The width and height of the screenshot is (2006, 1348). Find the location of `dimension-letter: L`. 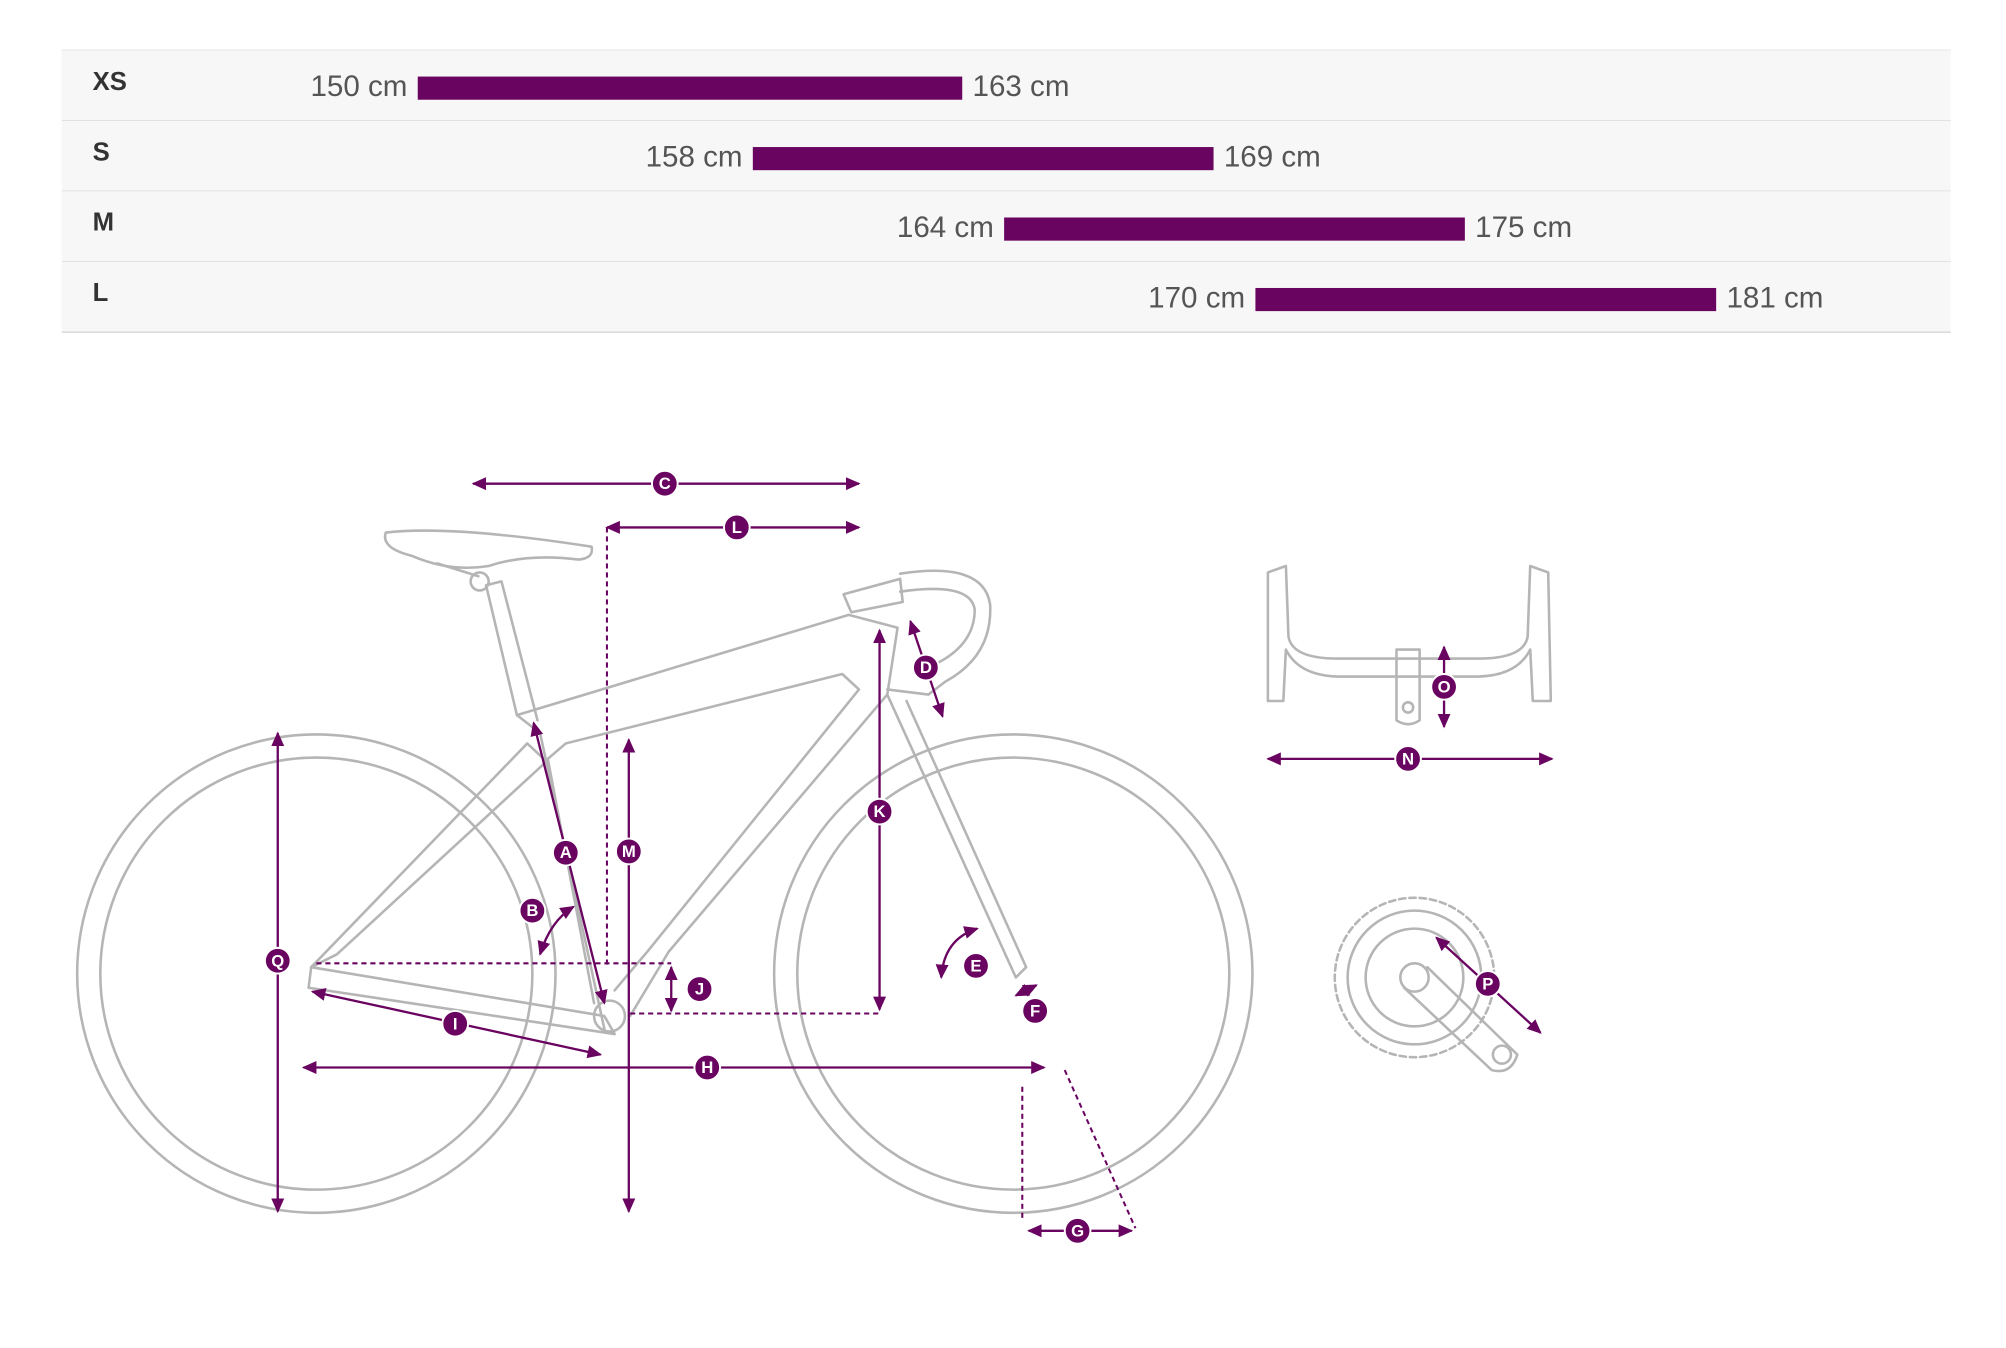

dimension-letter: L is located at coordinates (737, 527).